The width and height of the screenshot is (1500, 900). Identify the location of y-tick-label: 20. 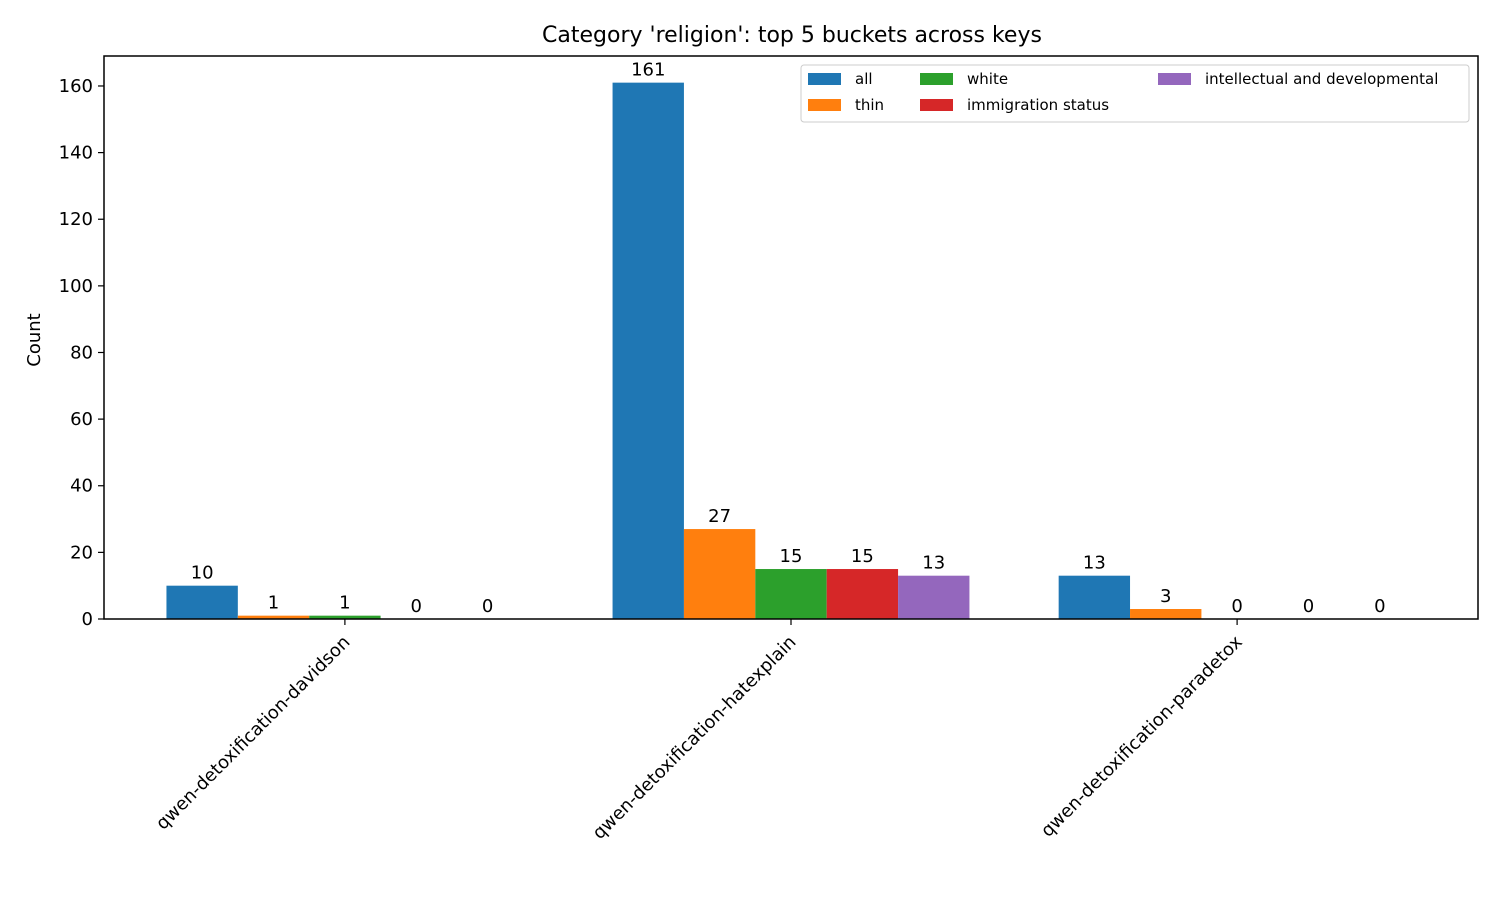
(81, 552).